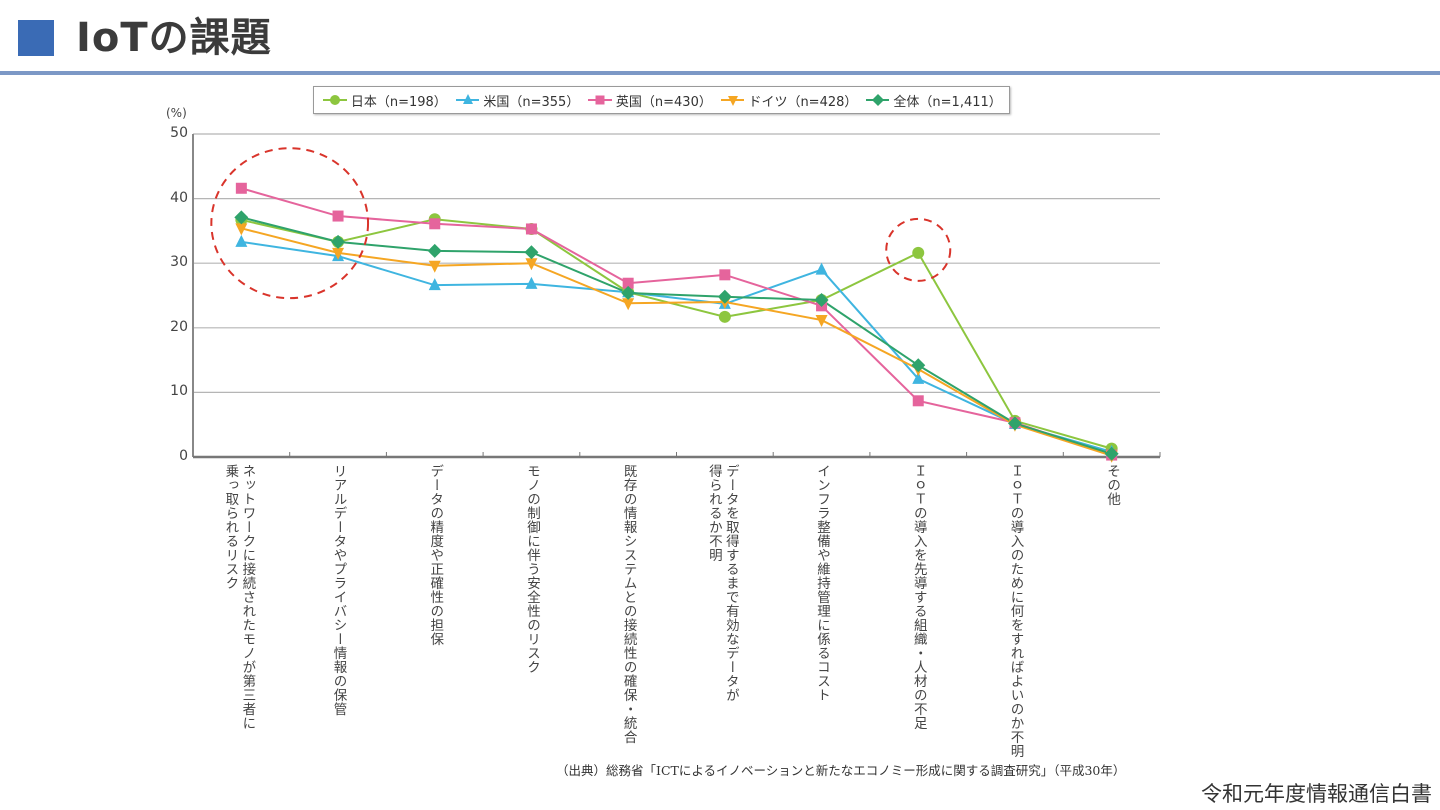  I want to click on x-tick-label: データの精度や正確性の担保, so click(435, 555).